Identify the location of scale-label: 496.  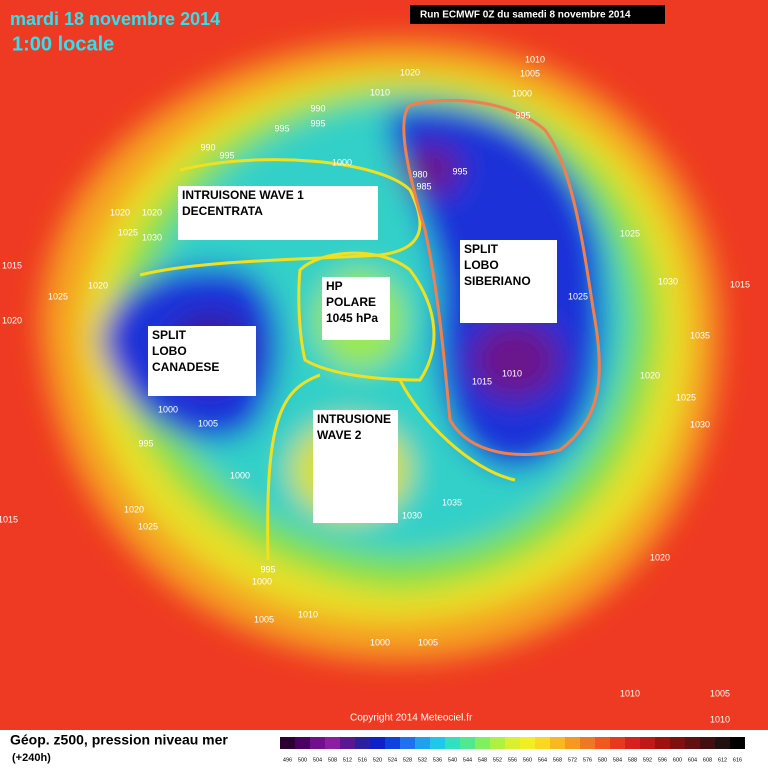
(287, 760).